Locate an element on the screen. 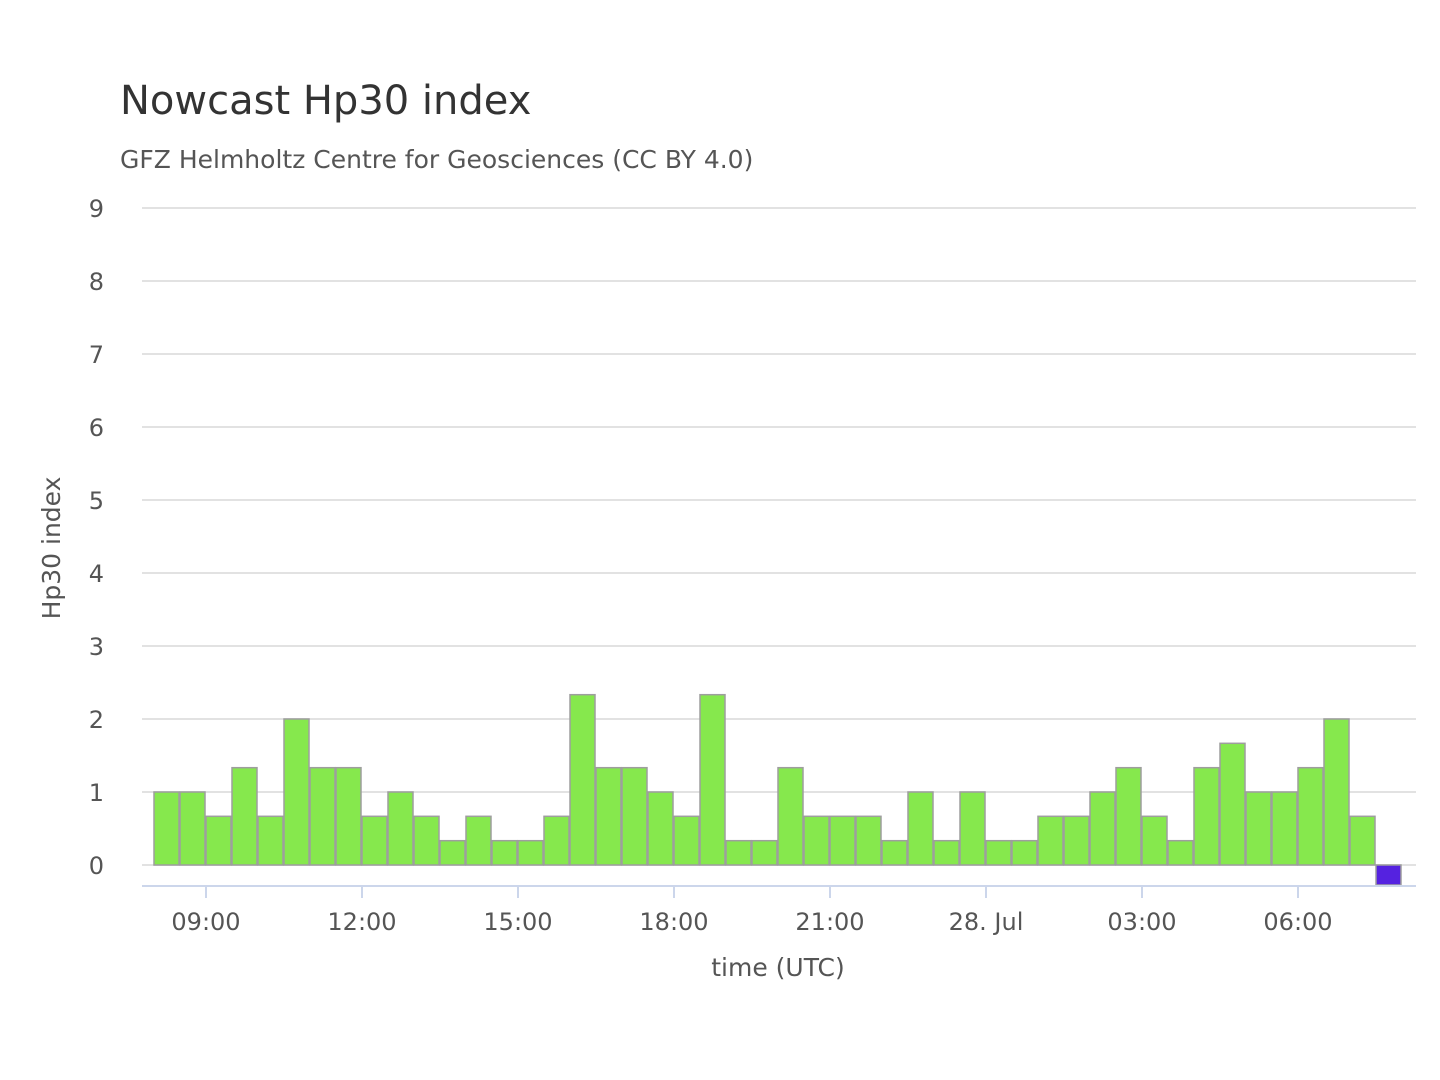 The height and width of the screenshot is (1080, 1440). x-tick-label: 15:00 is located at coordinates (517, 922).